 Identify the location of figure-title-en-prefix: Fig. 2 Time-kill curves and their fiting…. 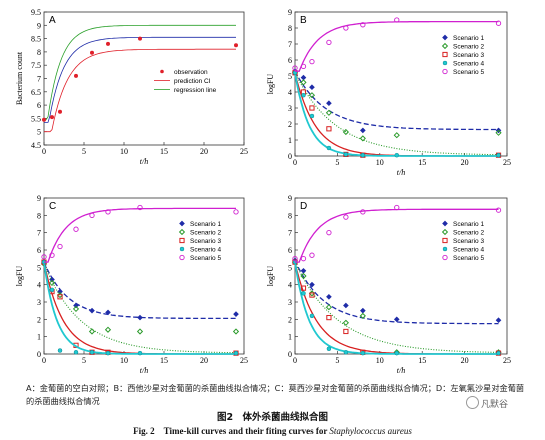
(231, 431).